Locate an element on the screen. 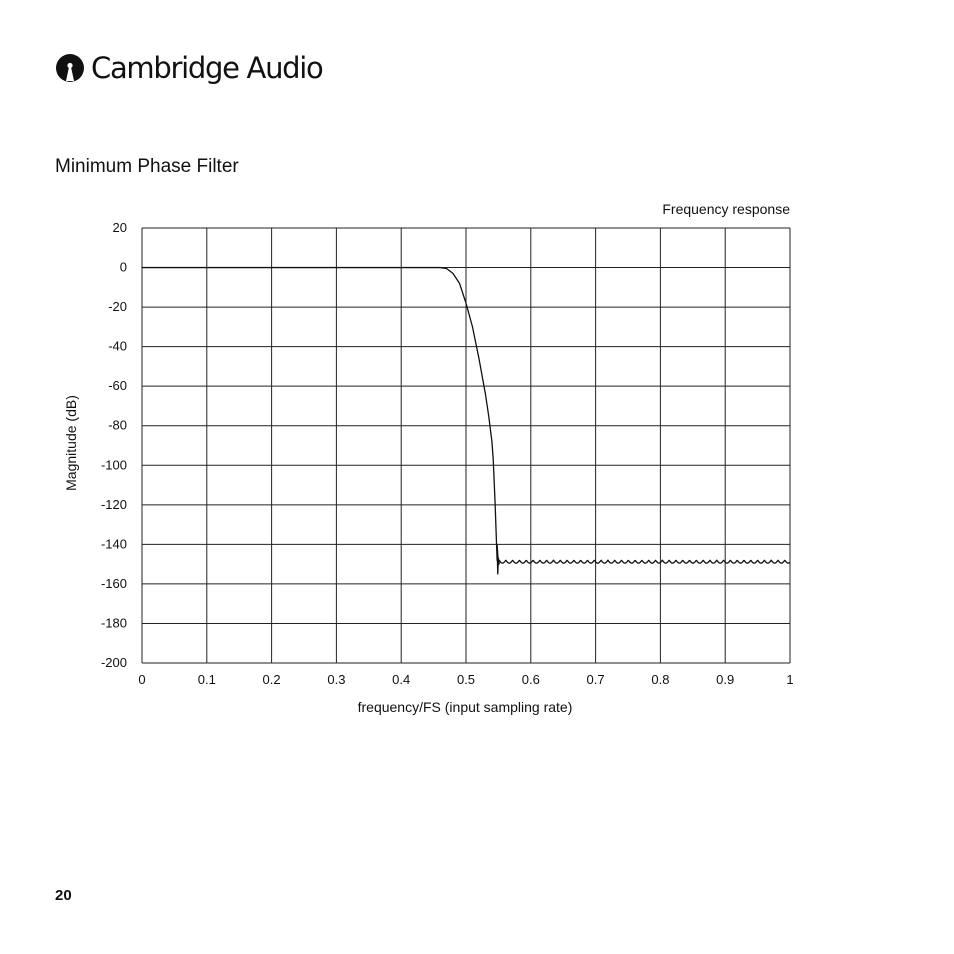 Image resolution: width=954 pixels, height=954 pixels. y-tick-label: -120 is located at coordinates (114, 504).